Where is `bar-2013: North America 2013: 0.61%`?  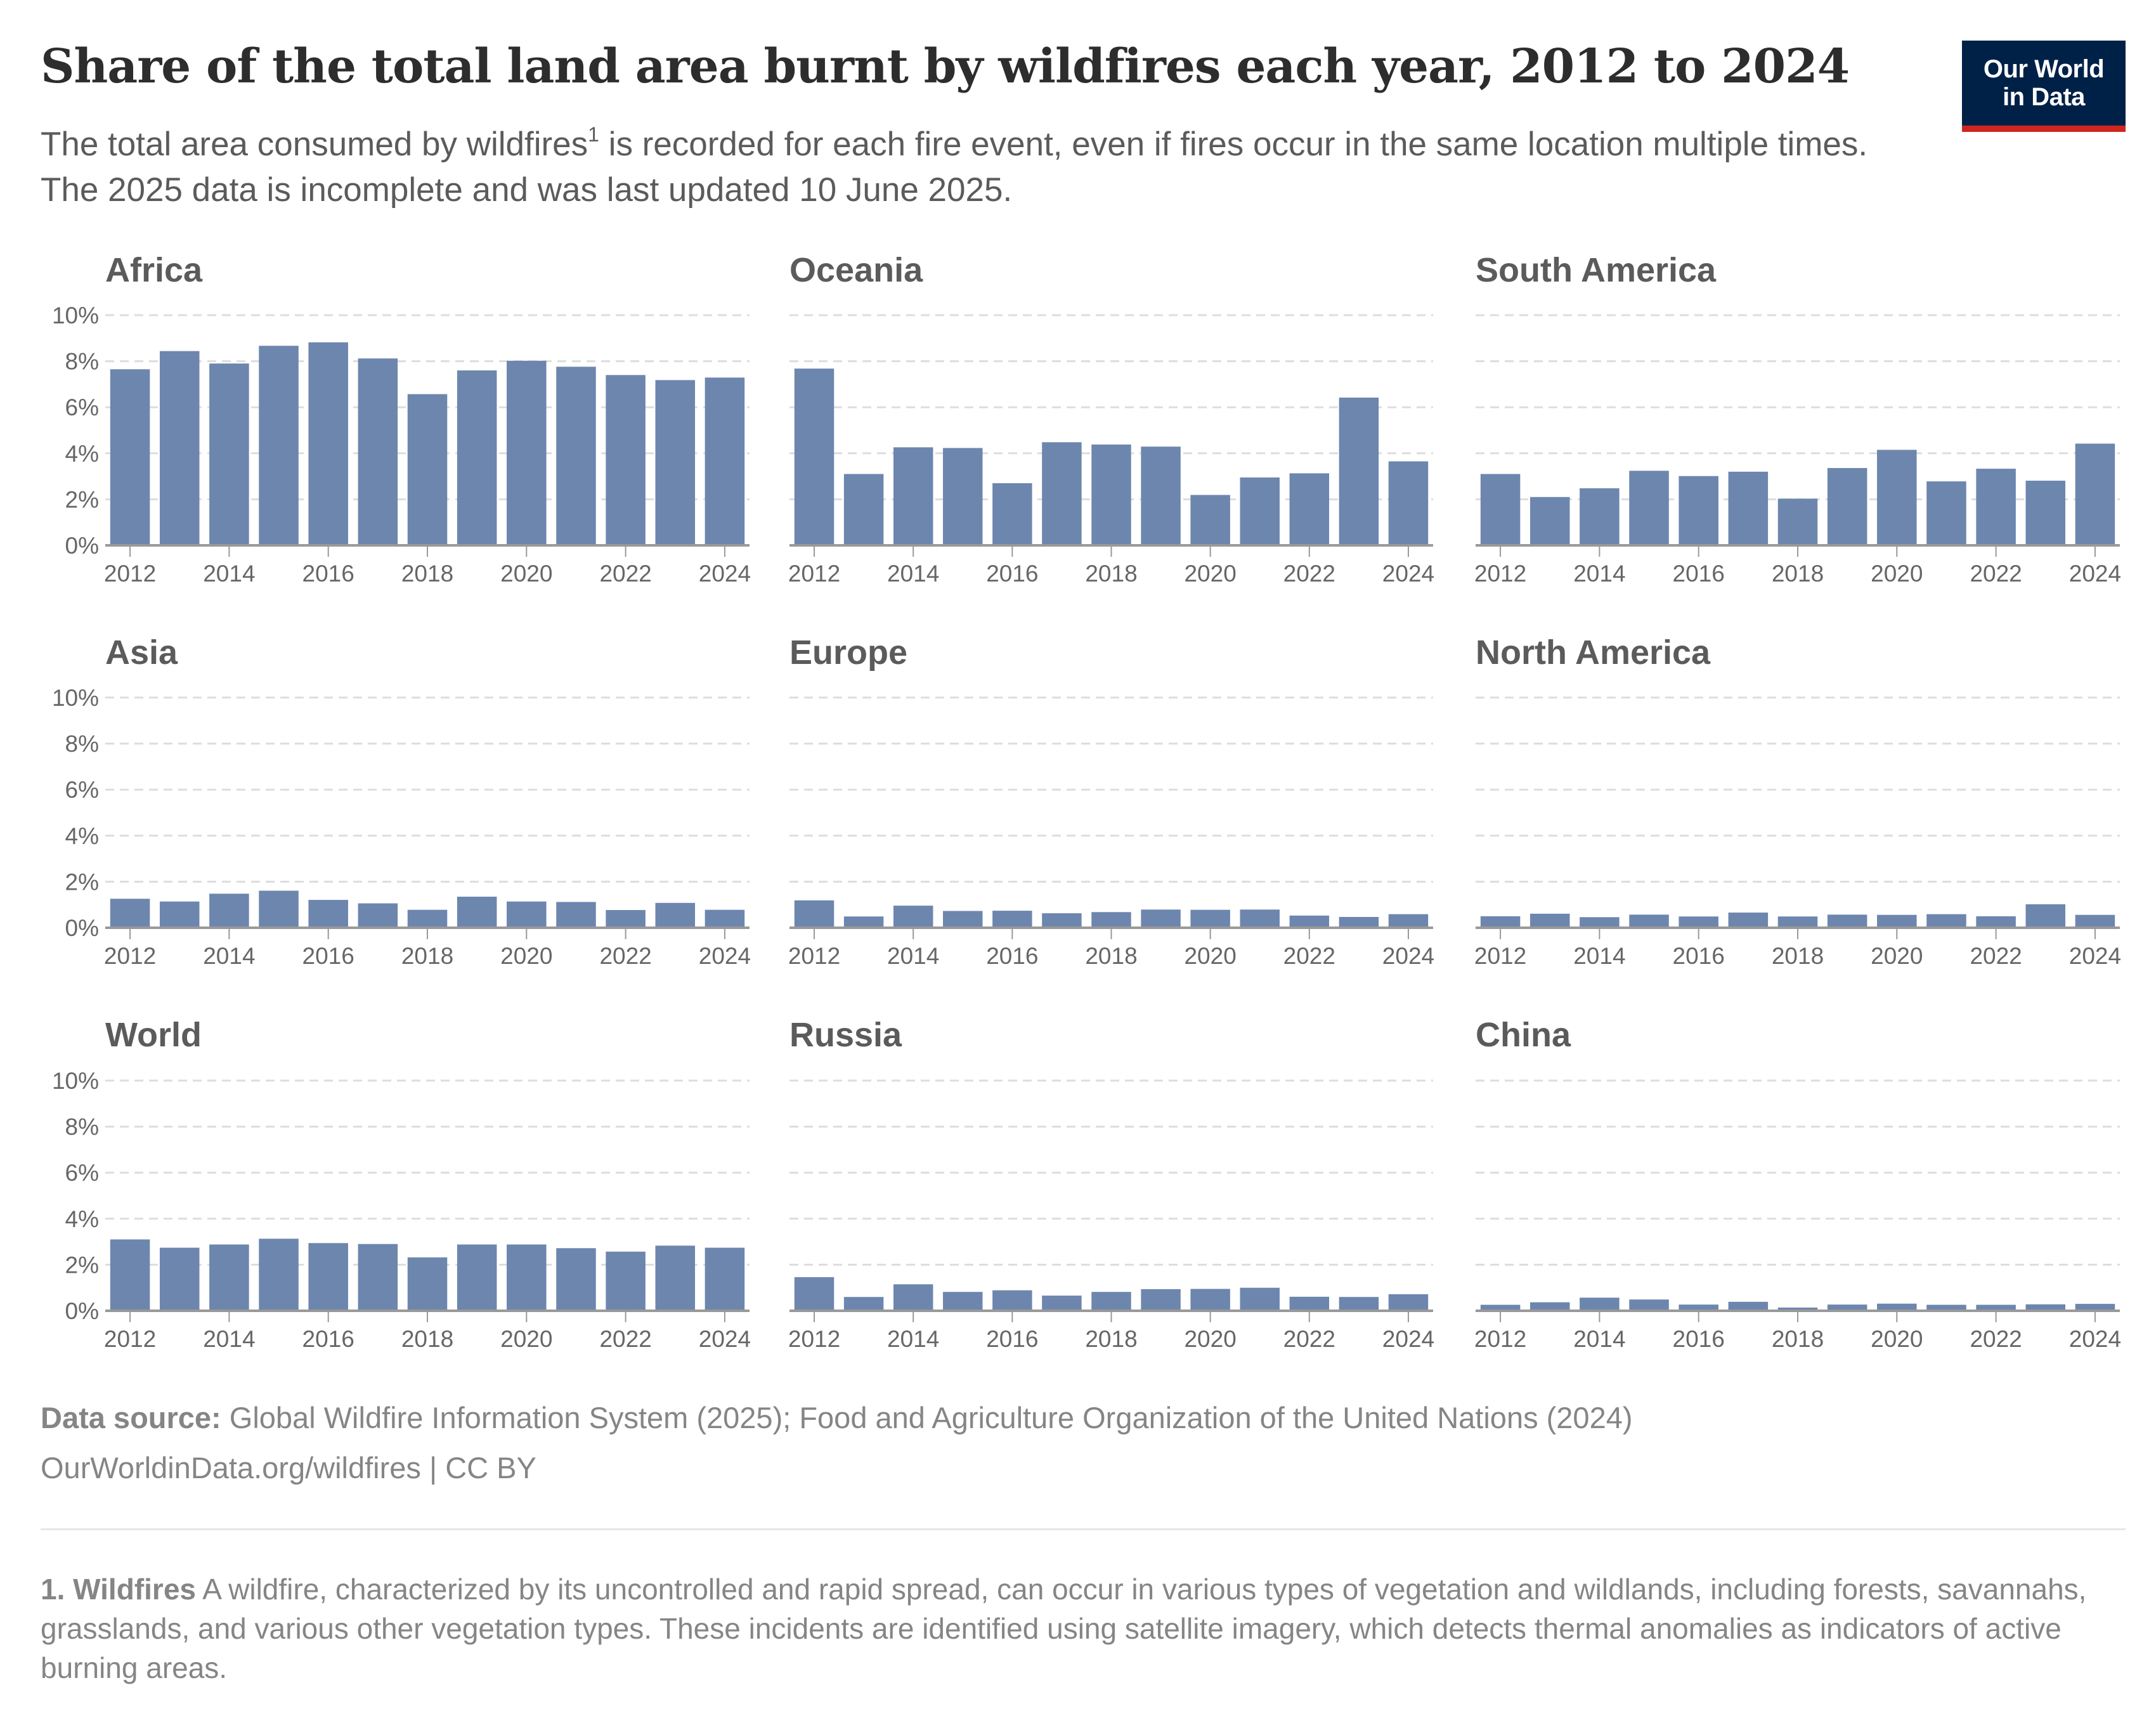 bar-2013: North America 2013: 0.61% is located at coordinates (1549, 920).